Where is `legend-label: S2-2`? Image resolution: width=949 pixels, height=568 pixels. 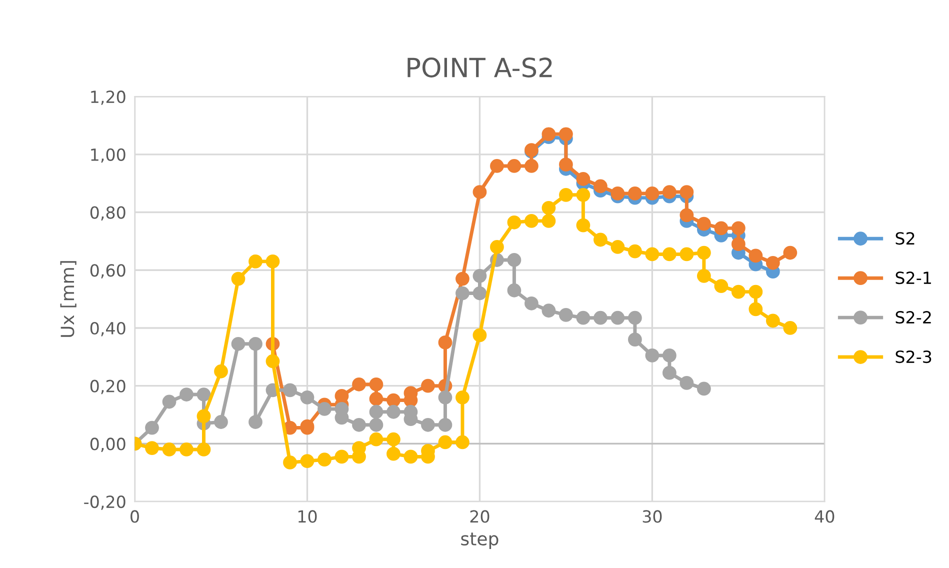 legend-label: S2-2 is located at coordinates (913, 317).